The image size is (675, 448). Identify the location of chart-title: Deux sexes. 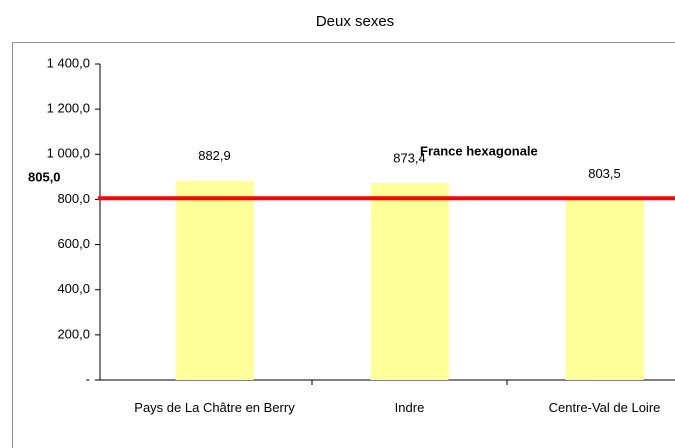
(355, 21).